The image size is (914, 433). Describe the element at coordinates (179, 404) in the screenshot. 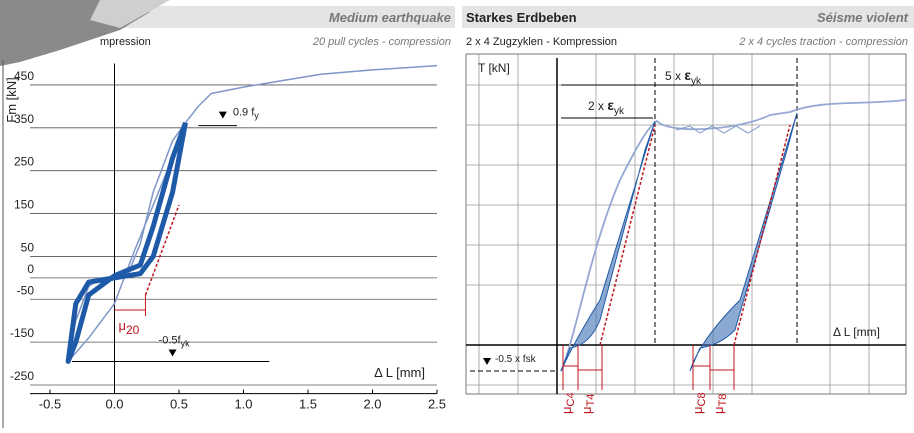

I see `x-tick-label: 0.5` at that location.